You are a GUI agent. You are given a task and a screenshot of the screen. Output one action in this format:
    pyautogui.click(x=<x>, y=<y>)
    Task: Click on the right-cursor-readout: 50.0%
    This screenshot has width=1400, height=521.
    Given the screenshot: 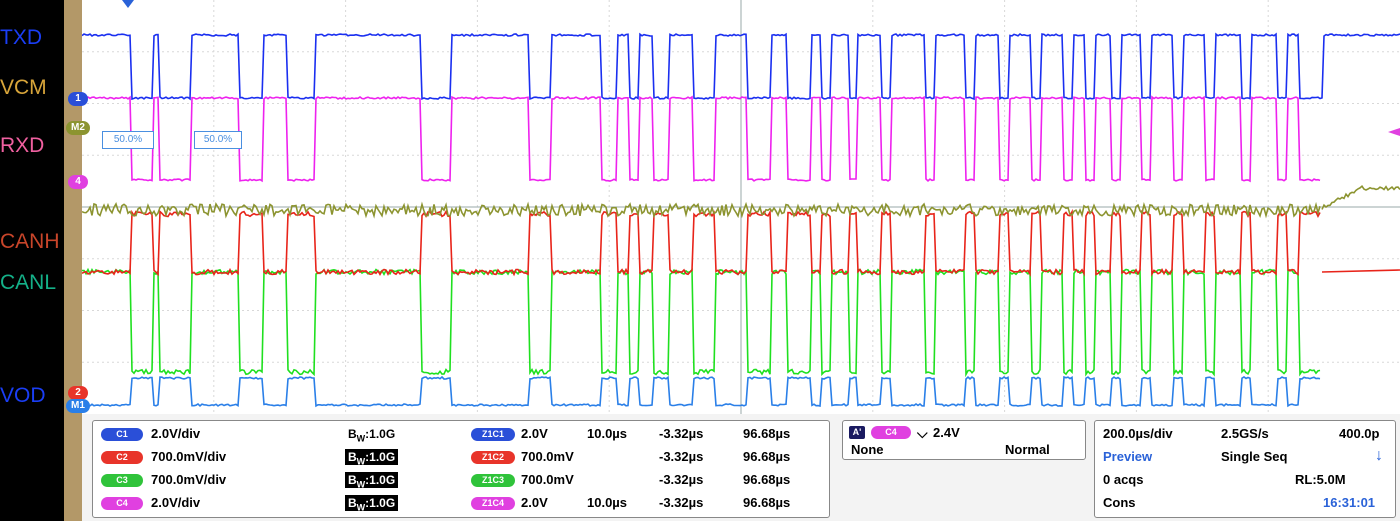 What is the action you would take?
    pyautogui.click(x=218, y=140)
    